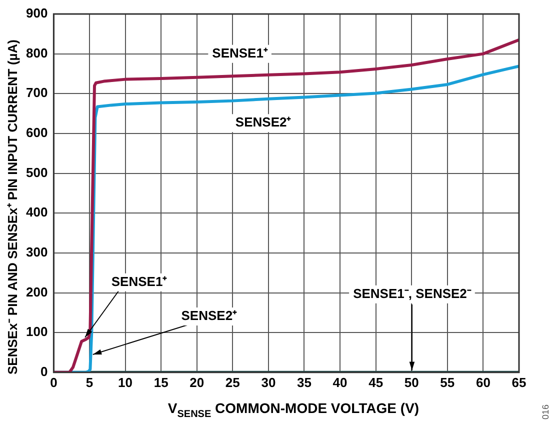 Image resolution: width=555 pixels, height=432 pixels. I want to click on series-label: SENSE1⁺, so click(240, 52).